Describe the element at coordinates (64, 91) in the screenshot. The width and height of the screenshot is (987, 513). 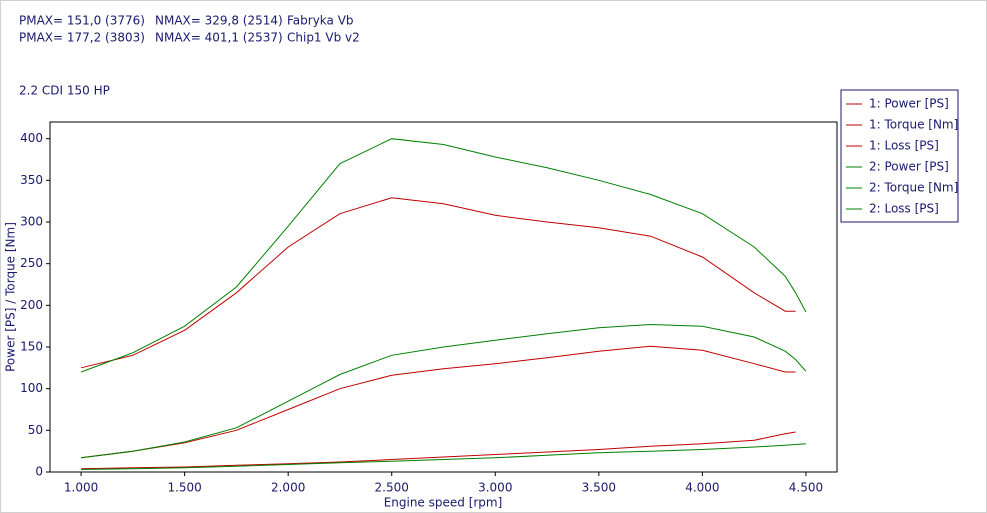
I see `subtitle: 2.2 CDI 150 HP` at that location.